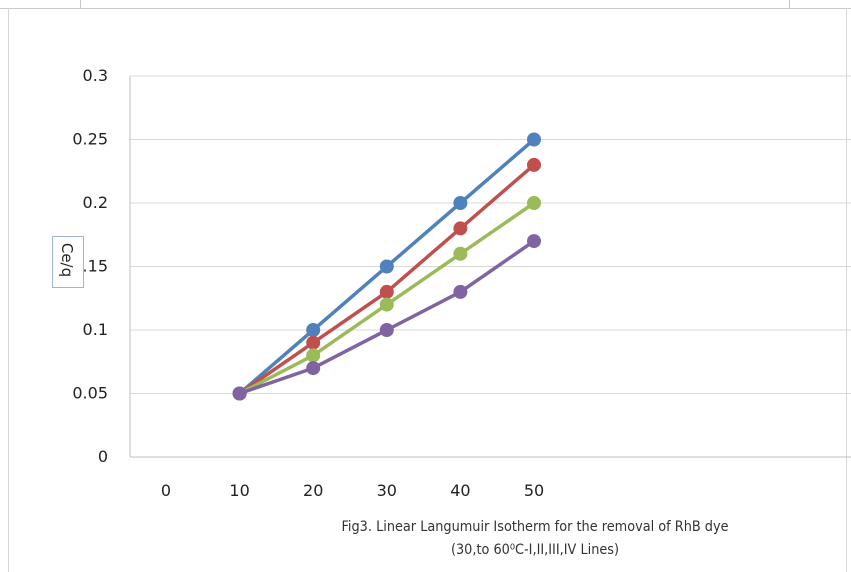 Image resolution: width=851 pixels, height=572 pixels. Describe the element at coordinates (8, 290) in the screenshot. I see `page-left-border` at that location.